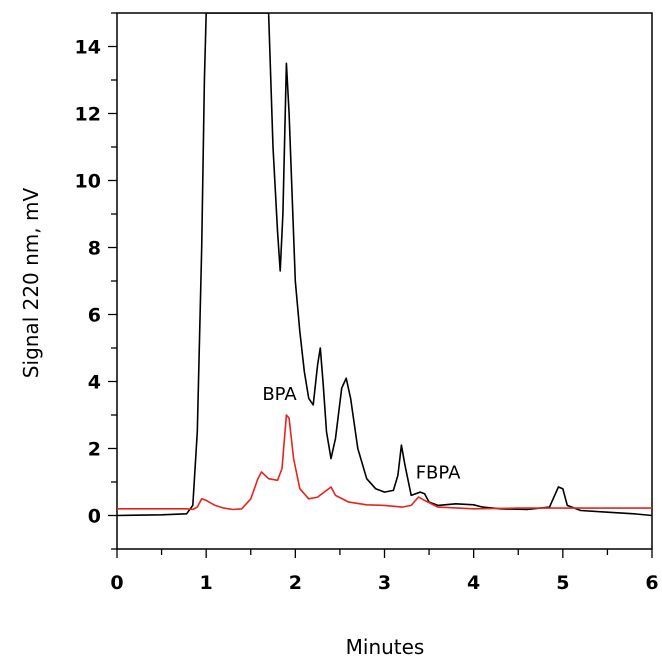 The width and height of the screenshot is (662, 666). I want to click on x-tick-label: 3, so click(384, 583).